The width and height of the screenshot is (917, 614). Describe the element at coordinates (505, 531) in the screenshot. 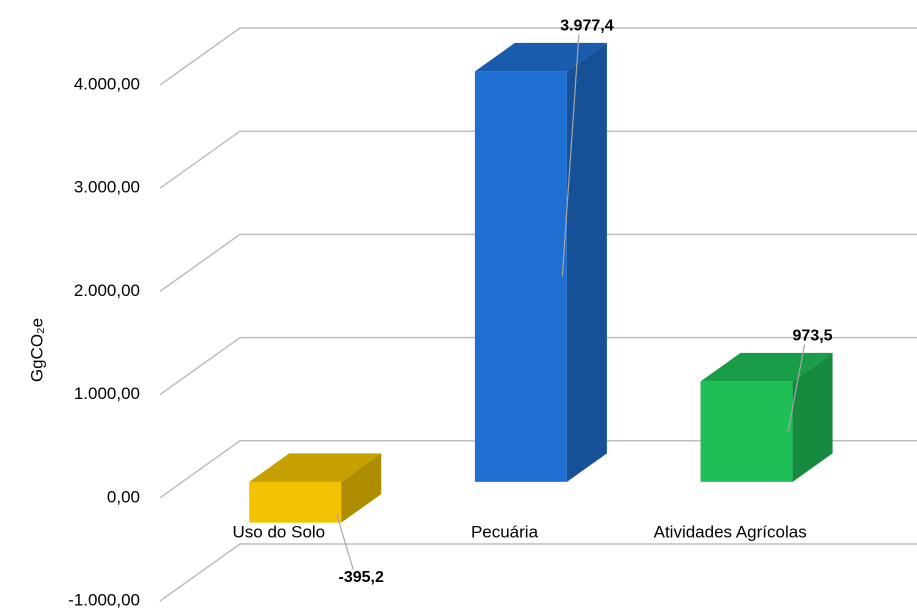

I see `x-tick-label: Pecuária` at that location.